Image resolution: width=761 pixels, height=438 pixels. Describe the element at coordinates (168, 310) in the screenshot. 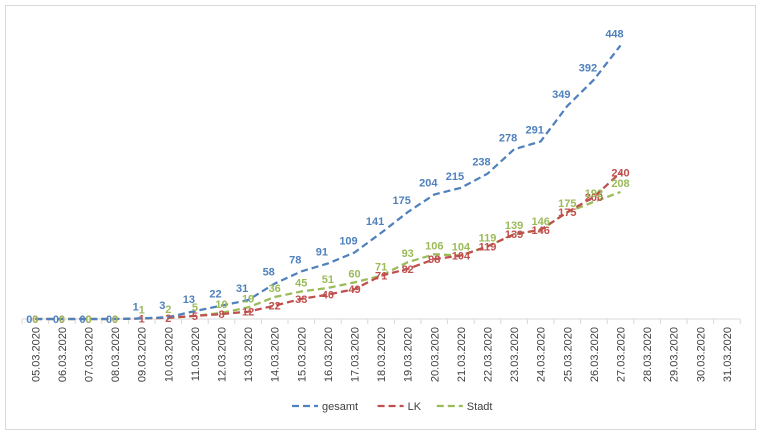

I see `data-label-stadt: 2` at that location.